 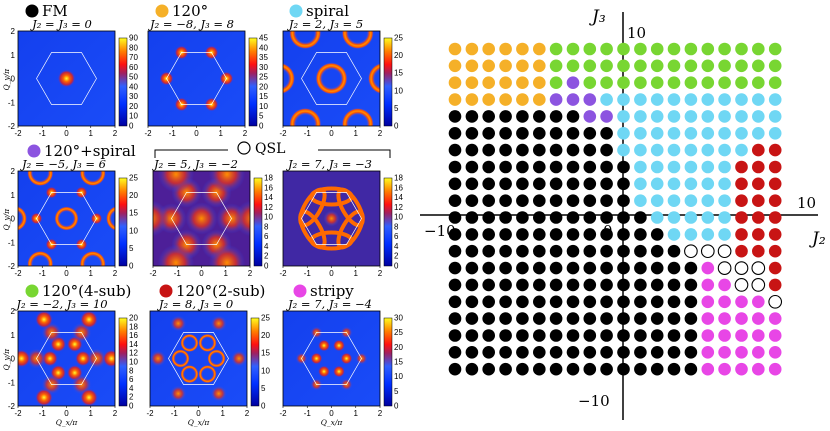 I want to click on panel-title: spiral, so click(x=327, y=11).